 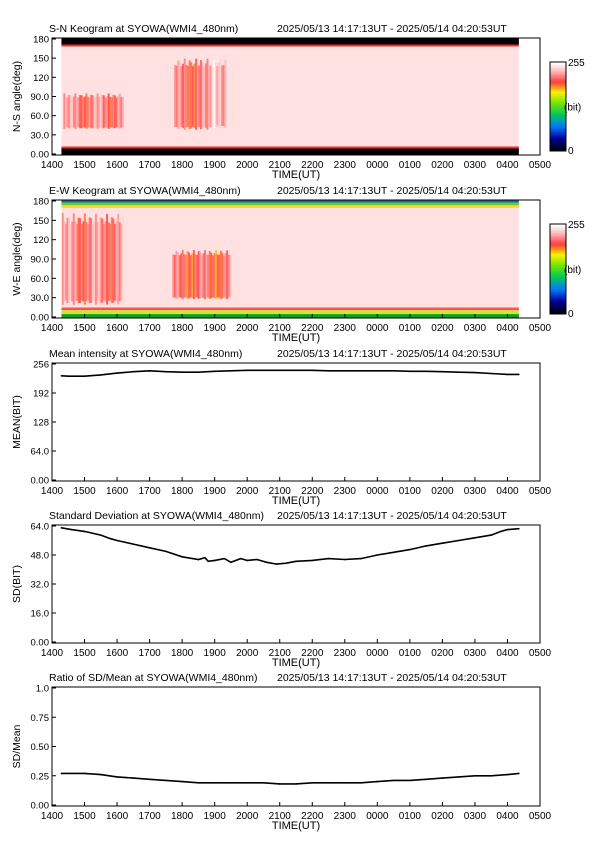 What do you see at coordinates (572, 108) in the screenshot?
I see `colorbar-unit-label: (bit)` at bounding box center [572, 108].